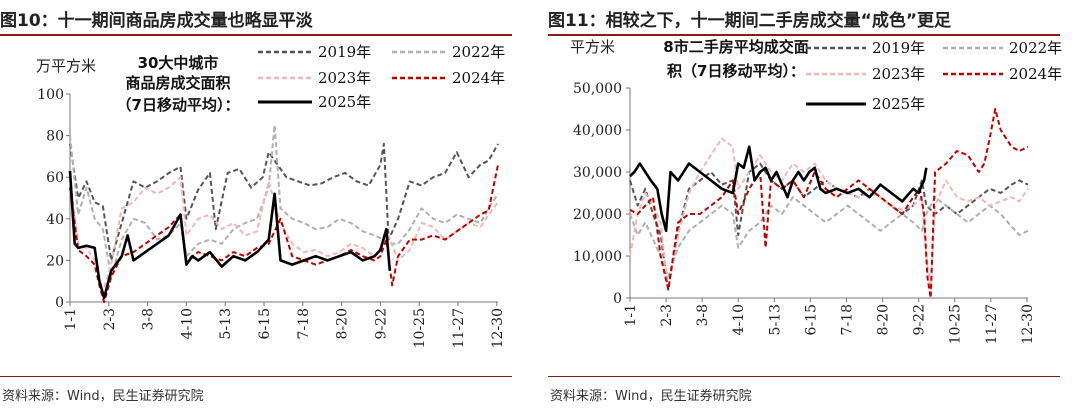 Image resolution: width=1080 pixels, height=416 pixels. I want to click on legend-title-line: 8市二手房平均成交面, so click(735, 47).